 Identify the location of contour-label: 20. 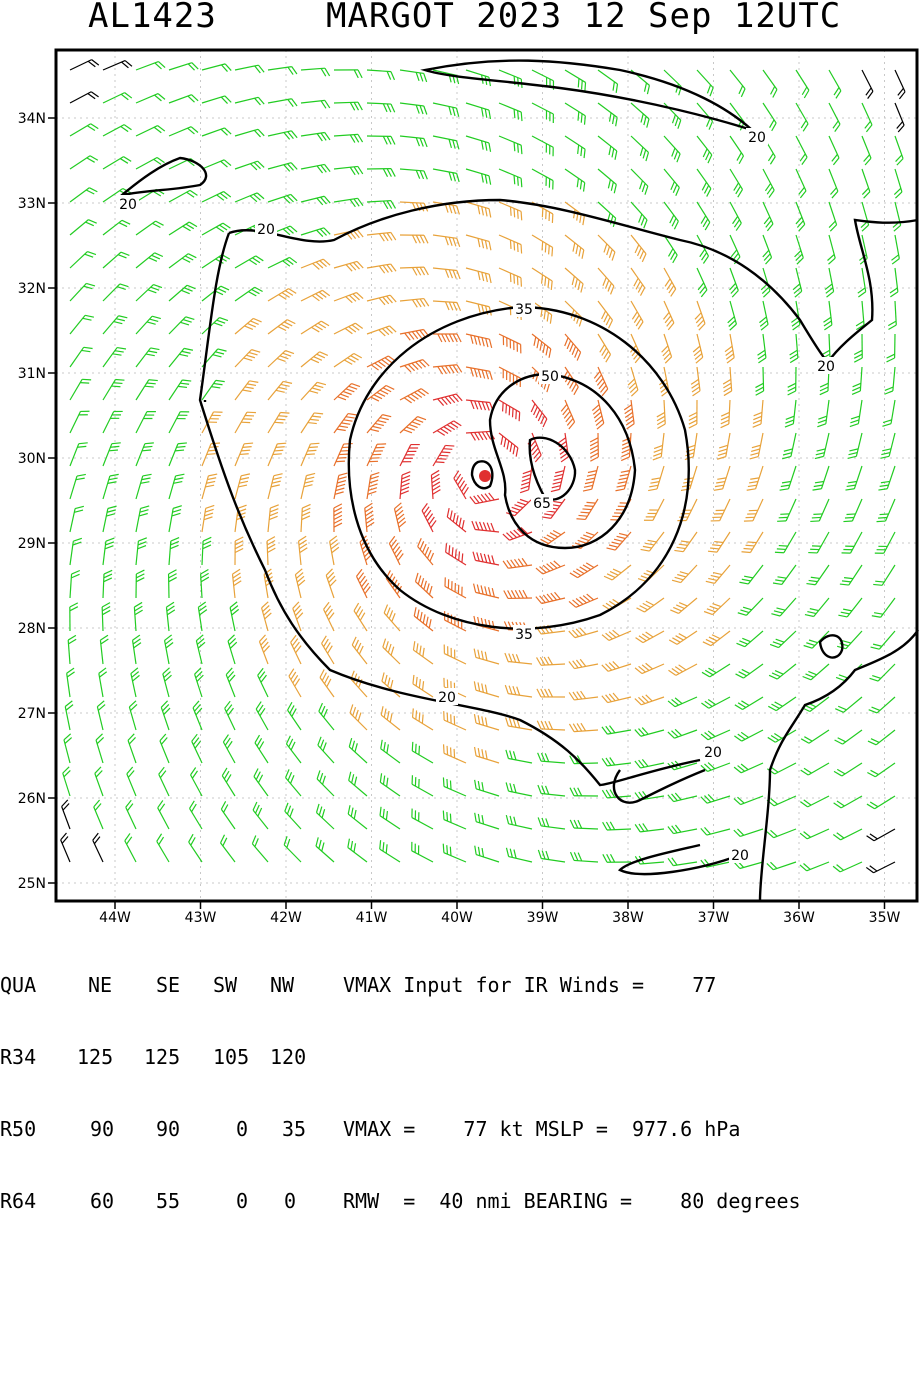
(757, 138).